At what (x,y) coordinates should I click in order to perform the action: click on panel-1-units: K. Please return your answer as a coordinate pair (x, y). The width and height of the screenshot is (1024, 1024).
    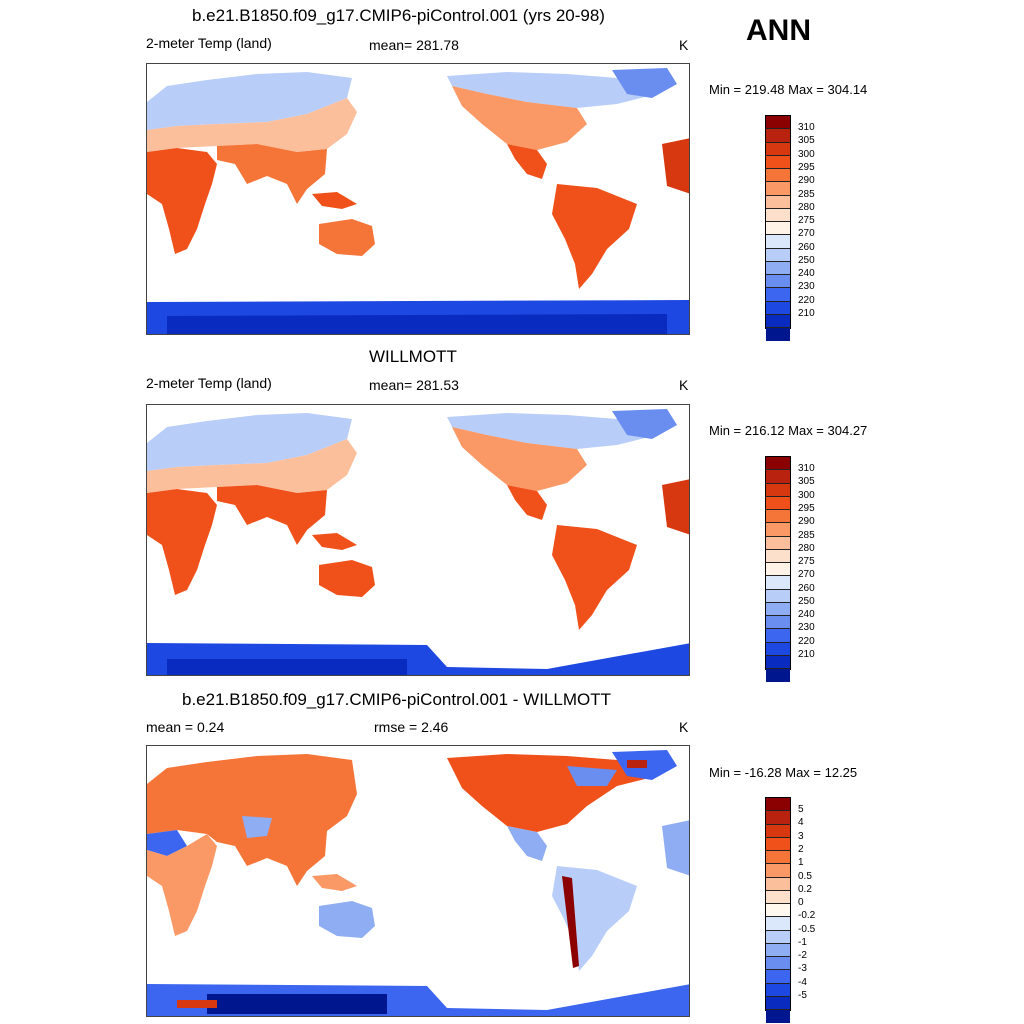
    Looking at the image, I should click on (684, 45).